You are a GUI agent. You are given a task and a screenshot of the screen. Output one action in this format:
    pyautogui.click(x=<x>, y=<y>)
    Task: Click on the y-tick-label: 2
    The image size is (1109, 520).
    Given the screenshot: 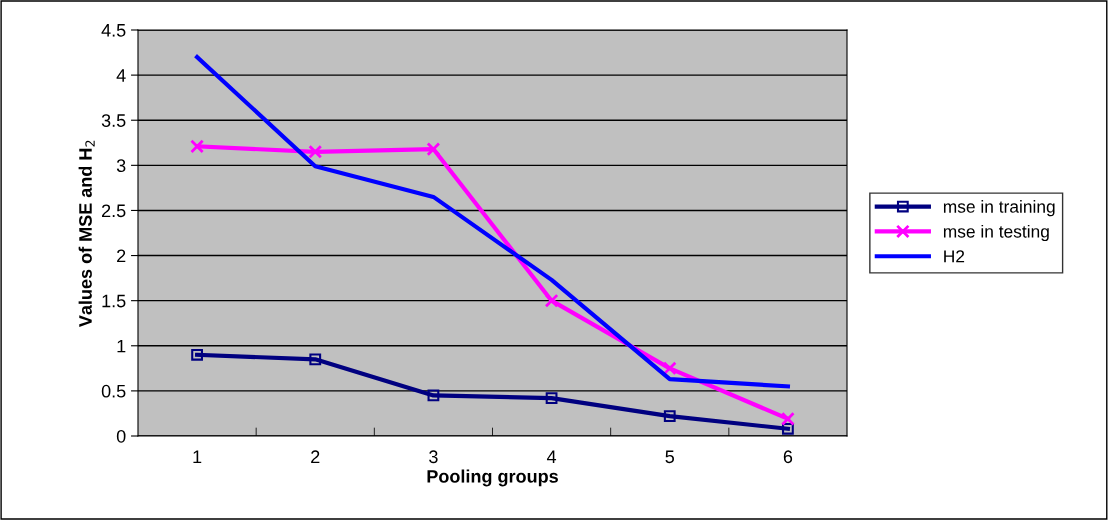 What is the action you would take?
    pyautogui.click(x=121, y=256)
    